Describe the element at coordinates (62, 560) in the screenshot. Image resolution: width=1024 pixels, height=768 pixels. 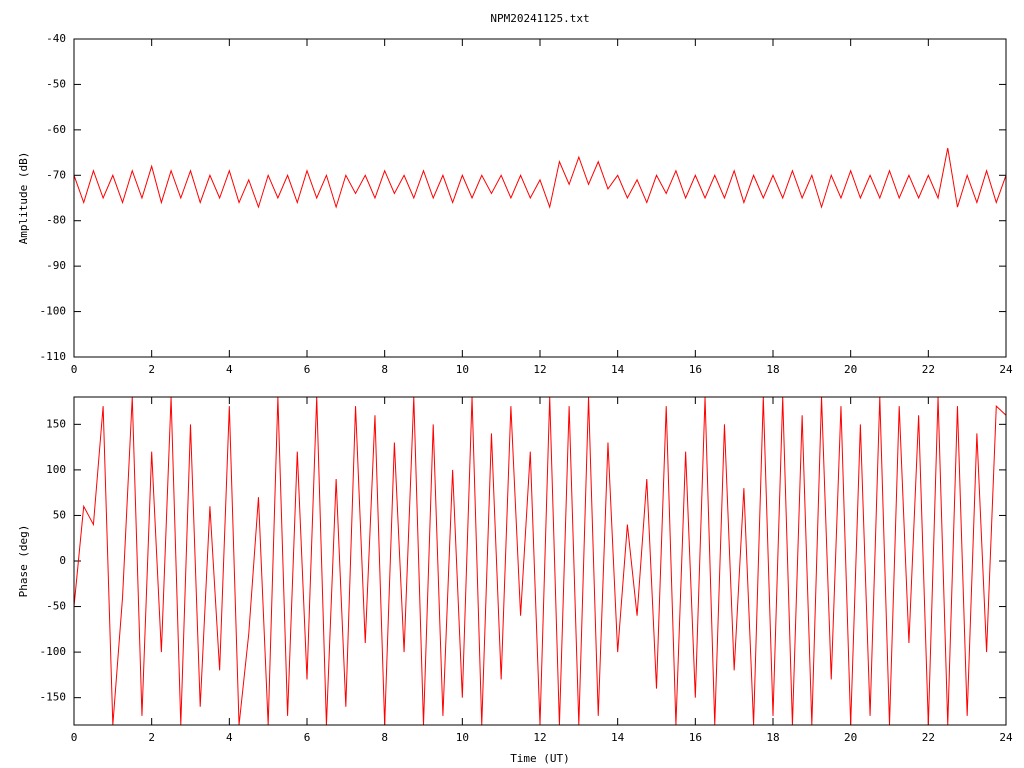
I see `y-tick-label: 0` at that location.